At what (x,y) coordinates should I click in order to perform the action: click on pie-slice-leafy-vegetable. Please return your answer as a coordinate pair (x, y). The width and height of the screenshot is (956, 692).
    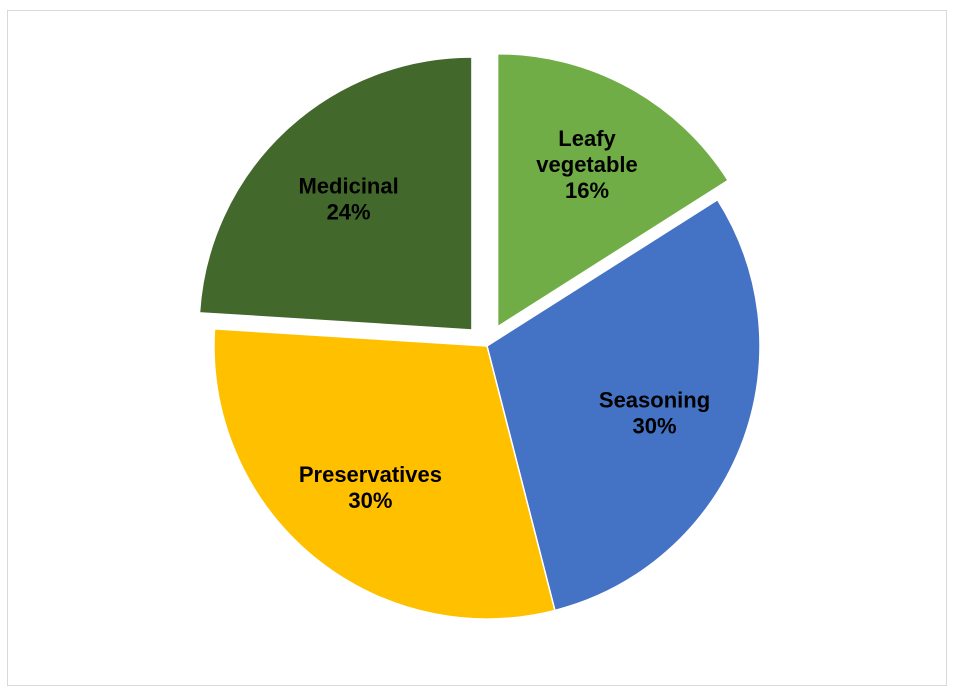
    Looking at the image, I should click on (613, 190).